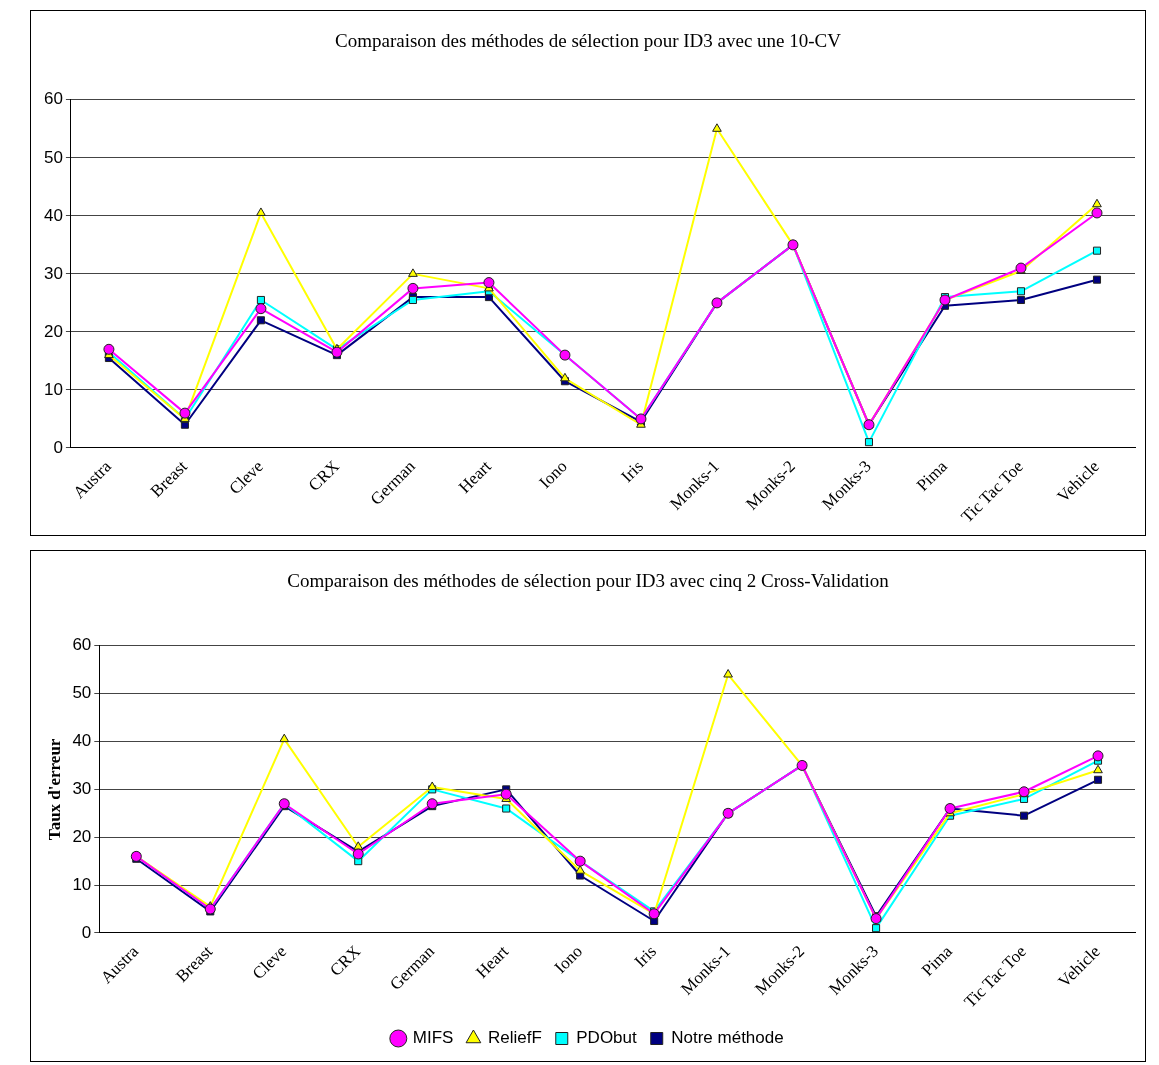 The image size is (1159, 1065). I want to click on legend-label: MIFS, so click(433, 1038).